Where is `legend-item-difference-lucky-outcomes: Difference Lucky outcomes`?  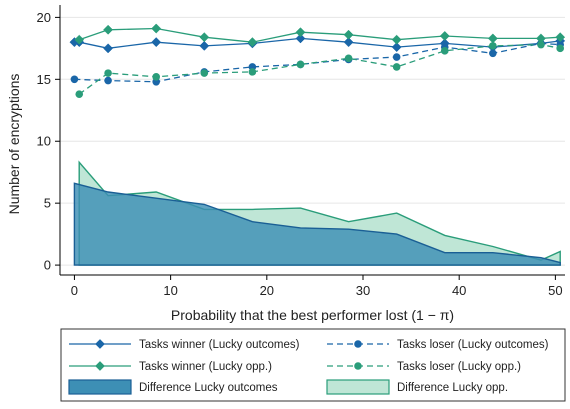 legend-item-difference-lucky-outcomes: Difference Lucky outcomes is located at coordinates (173, 387).